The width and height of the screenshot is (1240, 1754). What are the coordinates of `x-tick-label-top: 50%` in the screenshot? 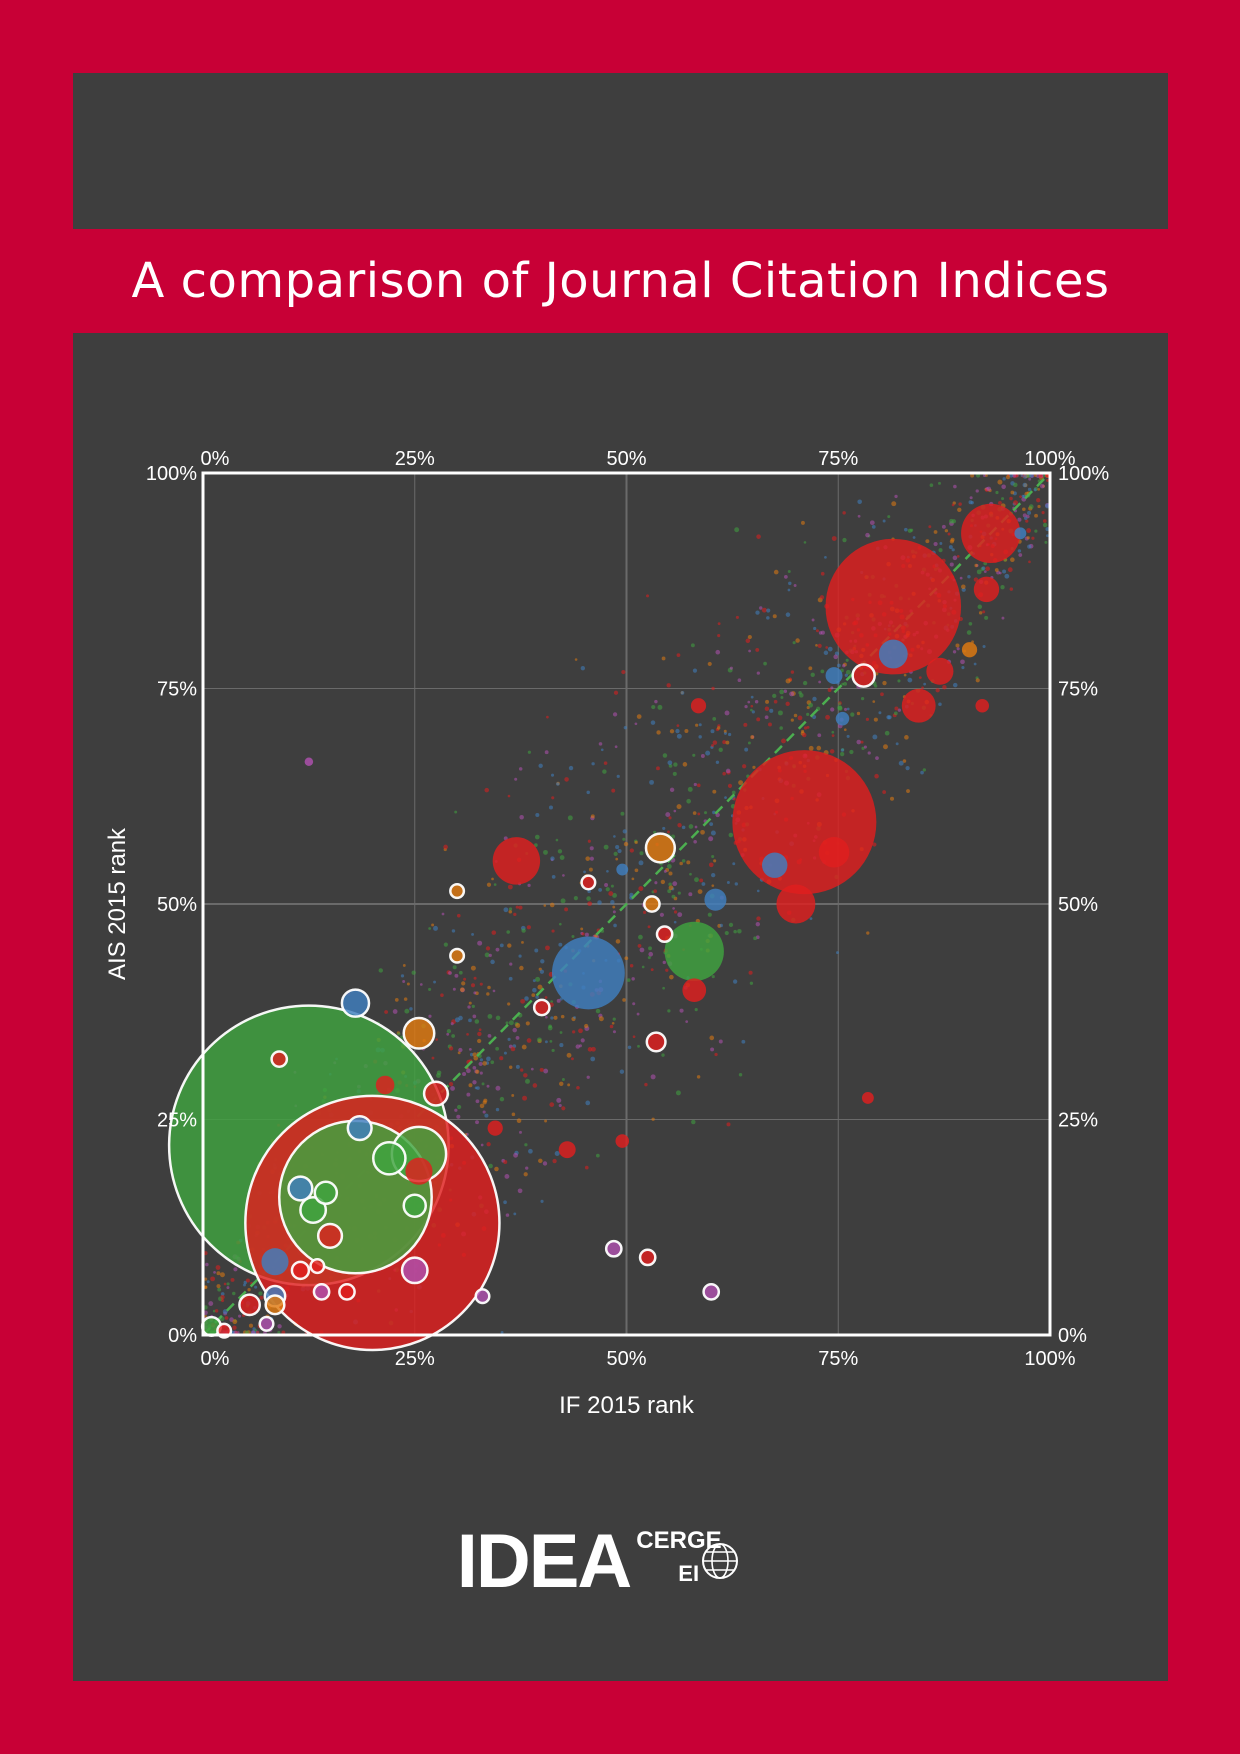 It's located at (626, 459).